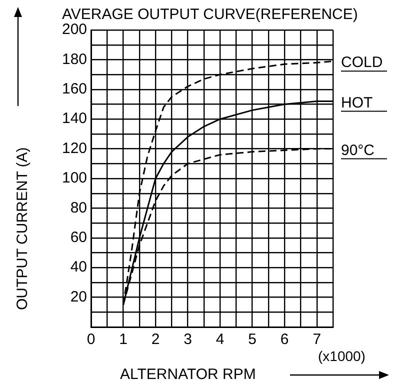 This screenshot has width=405, height=391. What do you see at coordinates (155, 339) in the screenshot?
I see `x-tick-label: 2` at bounding box center [155, 339].